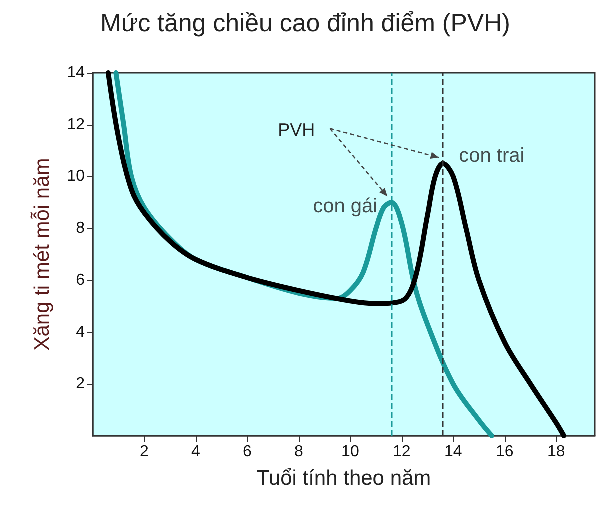 This screenshot has width=611, height=513. What do you see at coordinates (81, 229) in the screenshot?
I see `y-tick-label: 8` at bounding box center [81, 229].